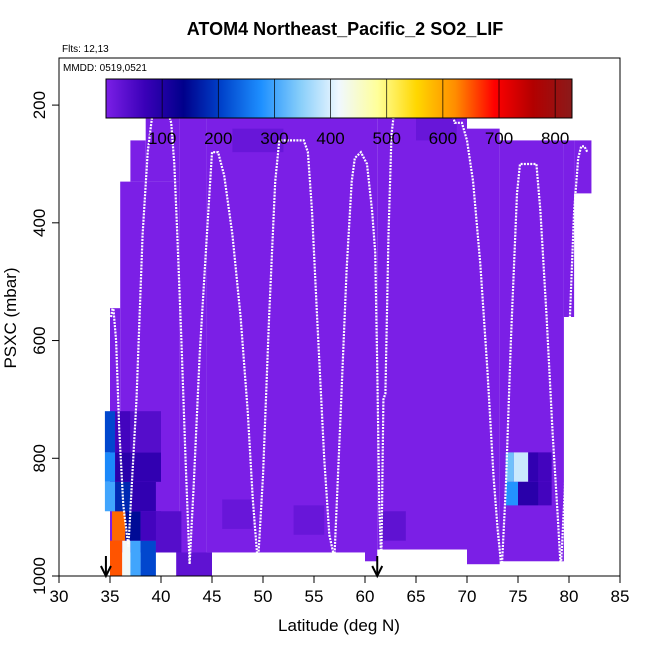  I want to click on flights-label: Flts: 12,13, so click(85, 49).